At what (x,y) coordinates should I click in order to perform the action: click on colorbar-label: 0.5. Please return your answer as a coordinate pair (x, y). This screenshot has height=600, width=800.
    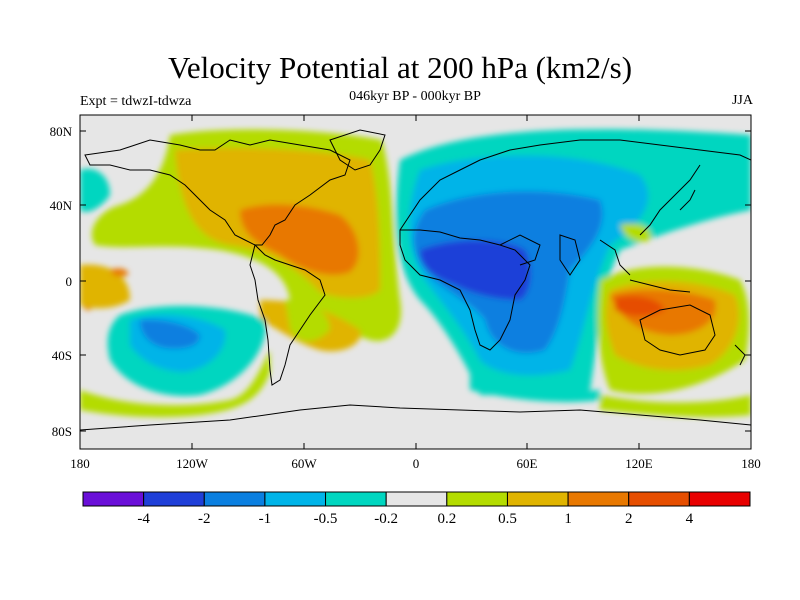
    Looking at the image, I should click on (507, 519).